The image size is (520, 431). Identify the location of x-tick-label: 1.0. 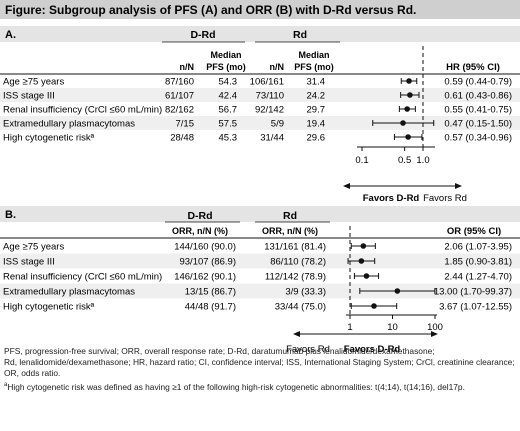
(422, 160).